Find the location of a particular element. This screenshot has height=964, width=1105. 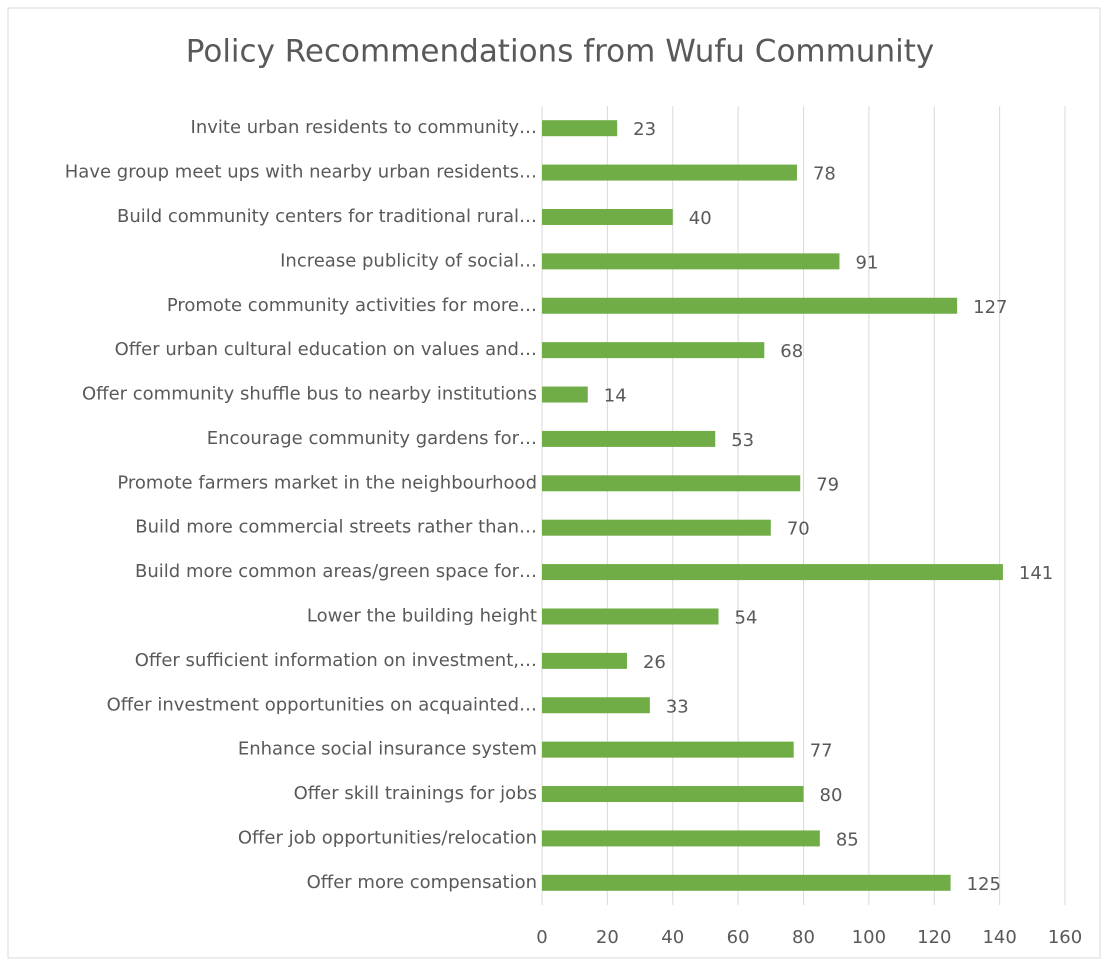

data-label: 91 is located at coordinates (866, 262).